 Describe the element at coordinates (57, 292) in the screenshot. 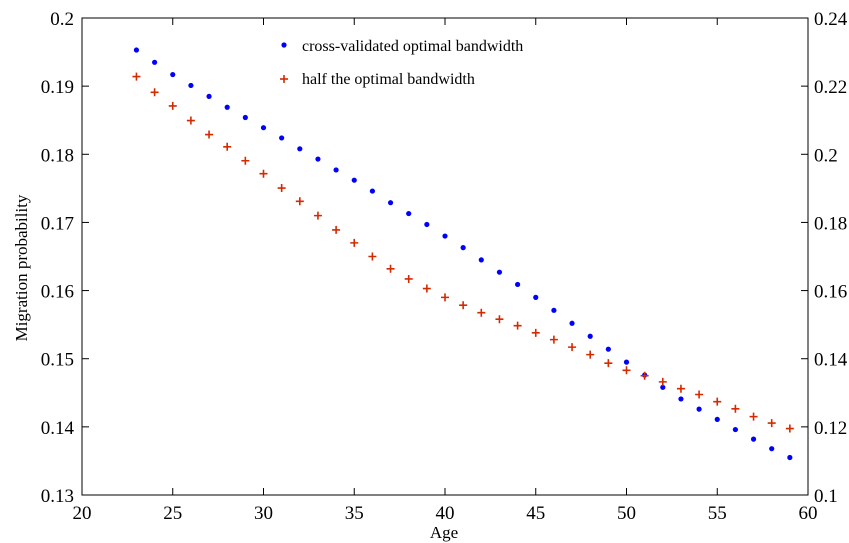

I see `y-tick-label: 0.16` at that location.